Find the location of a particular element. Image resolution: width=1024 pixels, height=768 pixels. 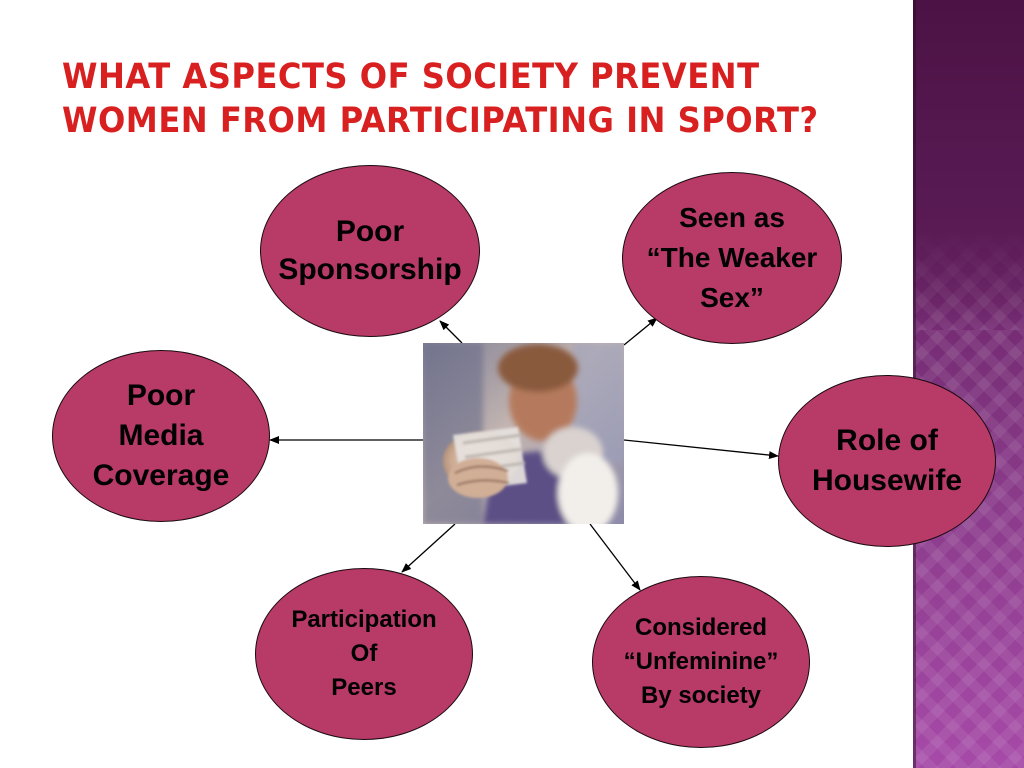

boxer-photo-illustration is located at coordinates (523, 433).